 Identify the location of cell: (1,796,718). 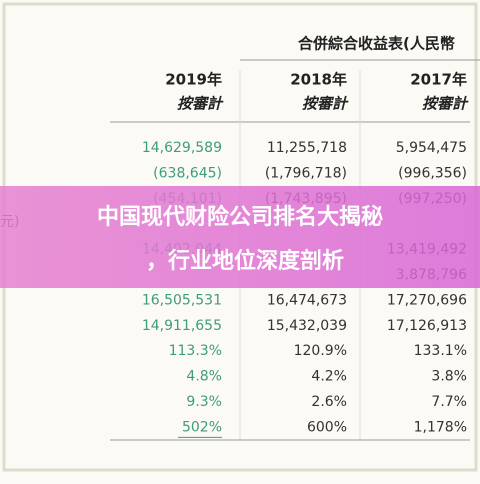
(306, 173).